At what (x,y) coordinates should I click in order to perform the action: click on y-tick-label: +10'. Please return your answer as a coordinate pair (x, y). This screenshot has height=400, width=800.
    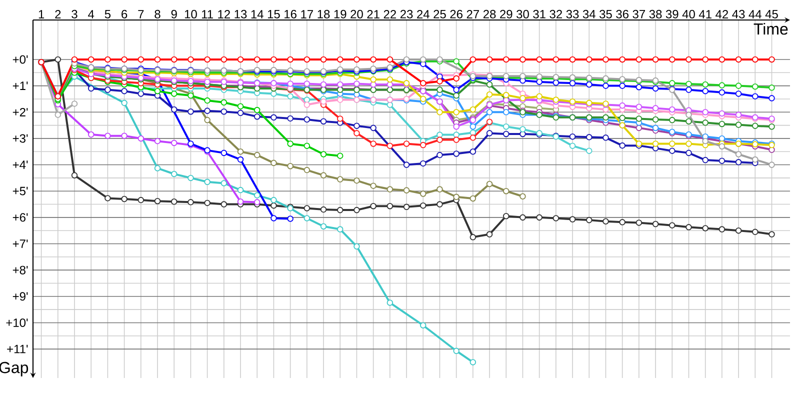
    Looking at the image, I should click on (17, 322).